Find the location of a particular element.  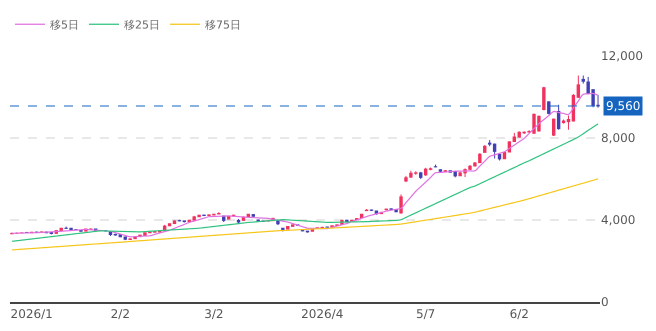

legend-label: 移75日 is located at coordinates (223, 25).